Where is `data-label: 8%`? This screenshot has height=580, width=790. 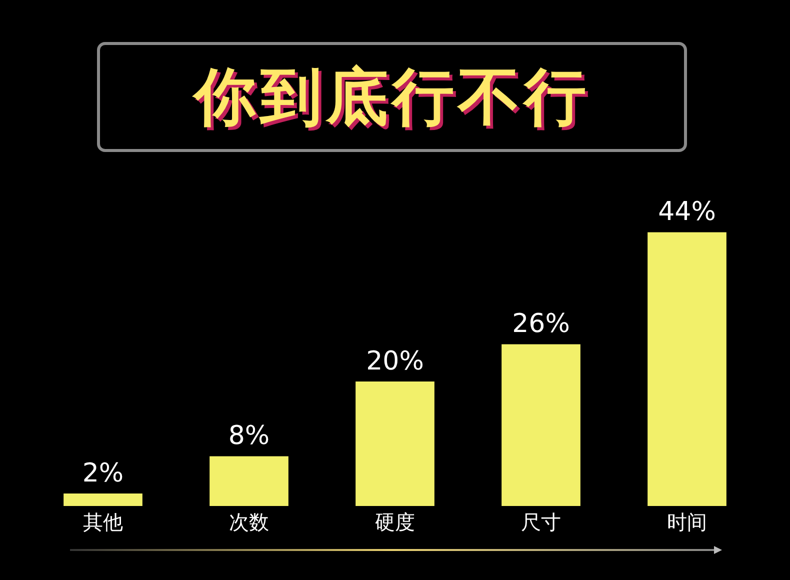
data-label: 8% is located at coordinates (249, 435).